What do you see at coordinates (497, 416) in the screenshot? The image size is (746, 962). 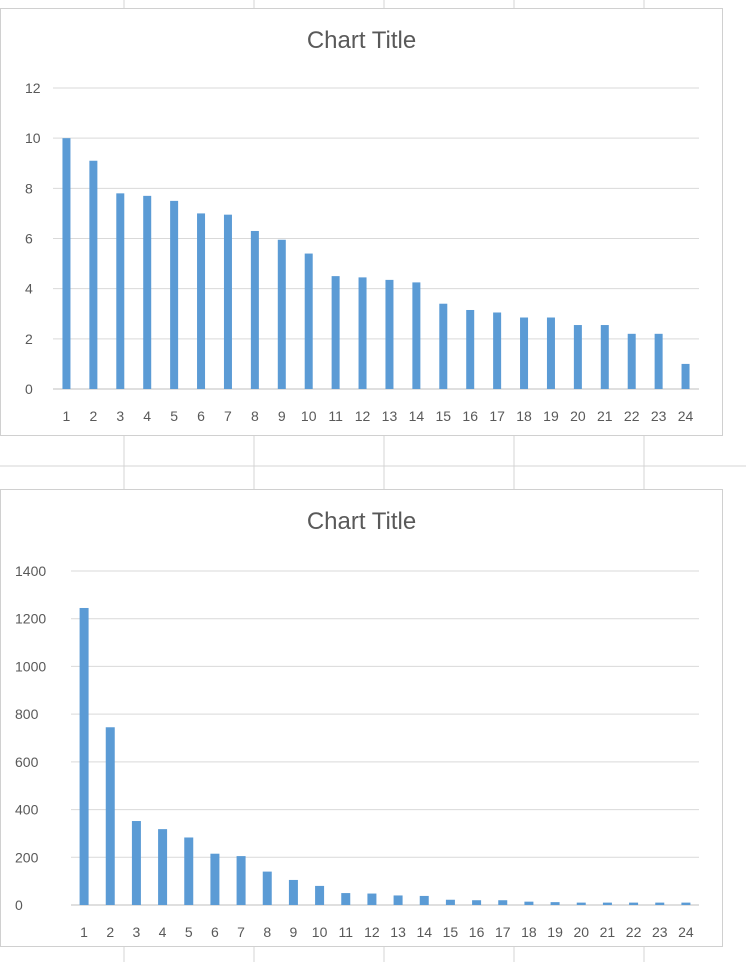 I see `x-tick-label: 17` at bounding box center [497, 416].